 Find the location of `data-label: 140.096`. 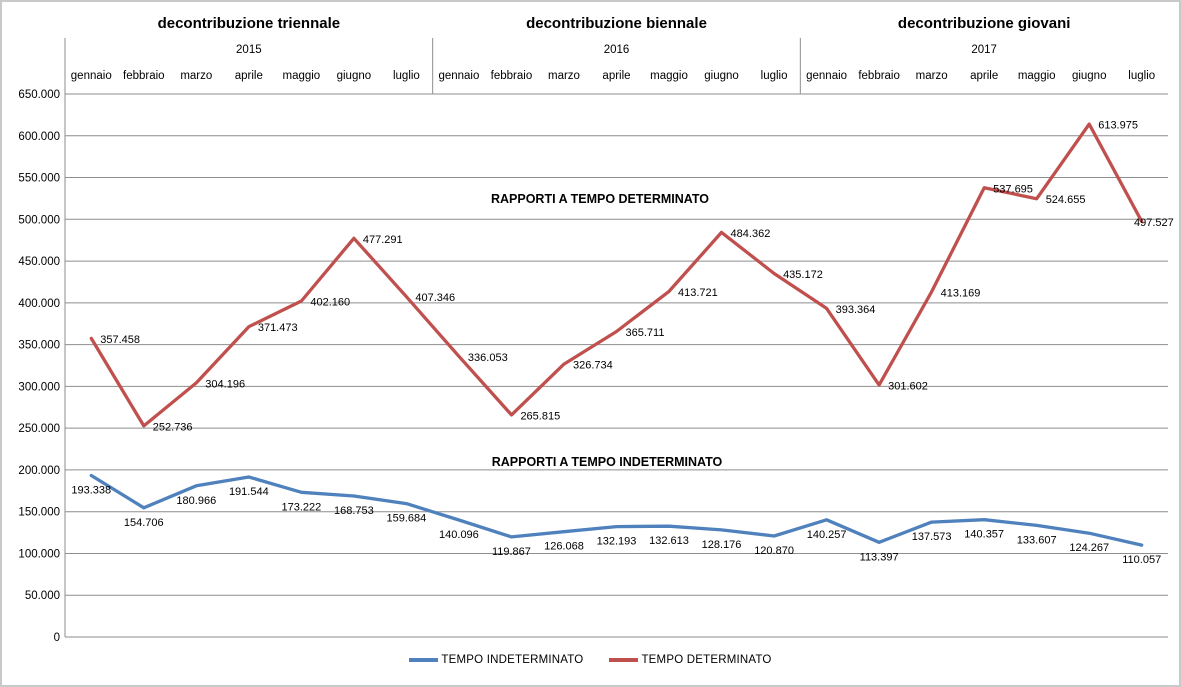

data-label: 140.096 is located at coordinates (459, 535).